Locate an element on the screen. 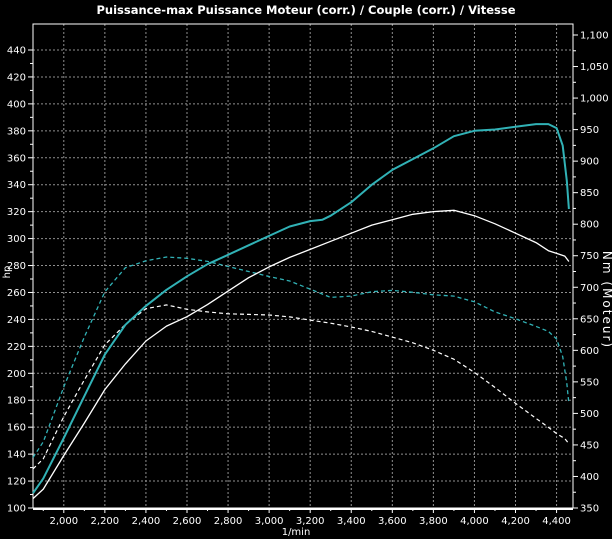  right-axis-tick-label: 350 is located at coordinates (589, 509).